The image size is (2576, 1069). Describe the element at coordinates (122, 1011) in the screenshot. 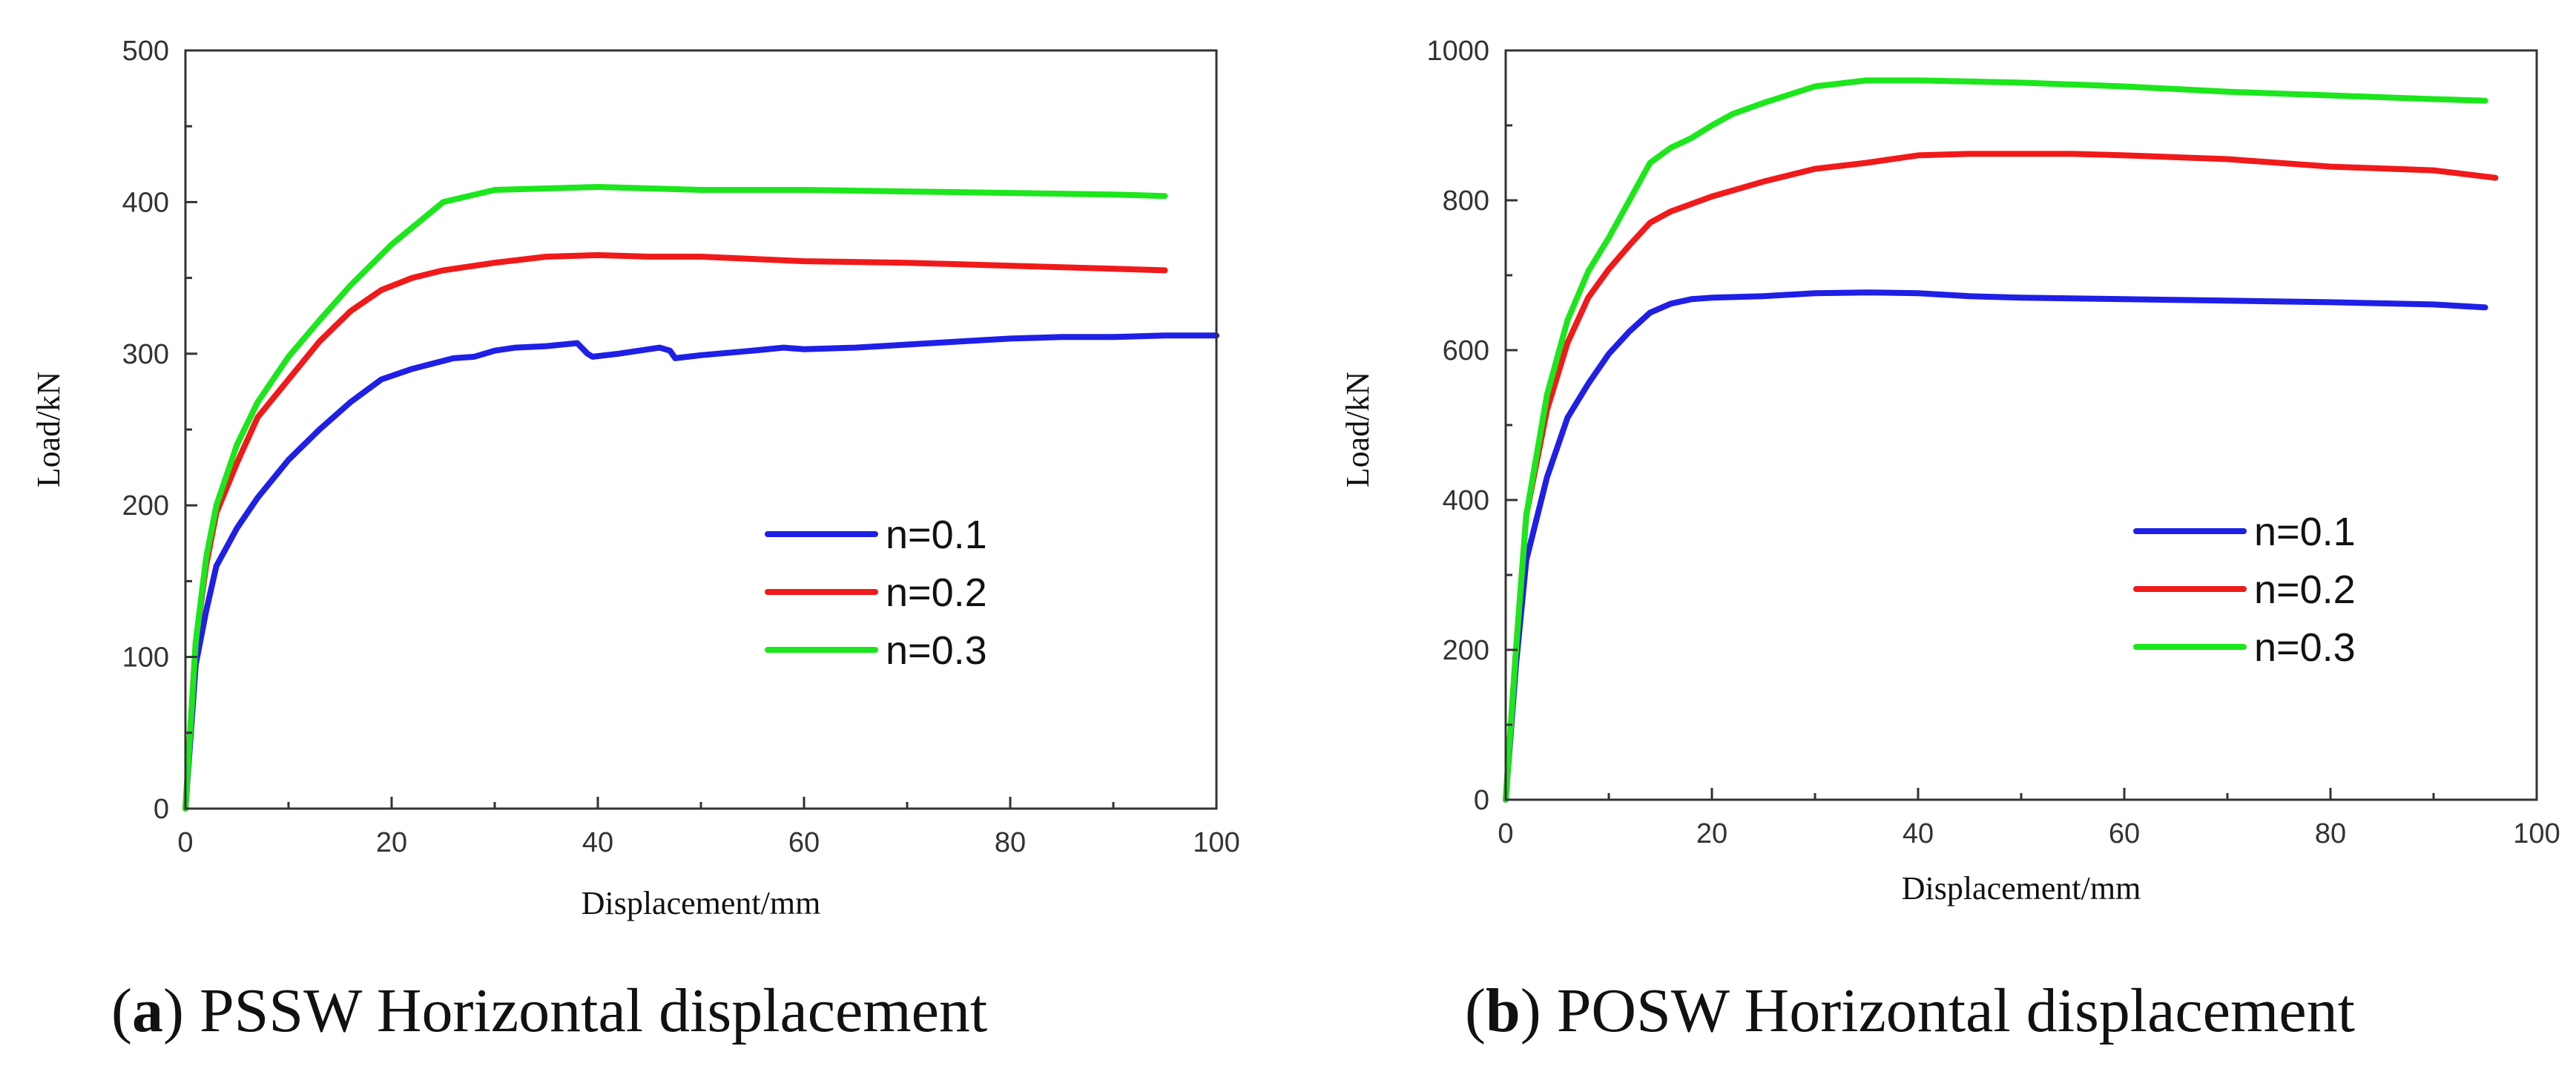

I see `panel-a-caption-paren-open: (` at that location.